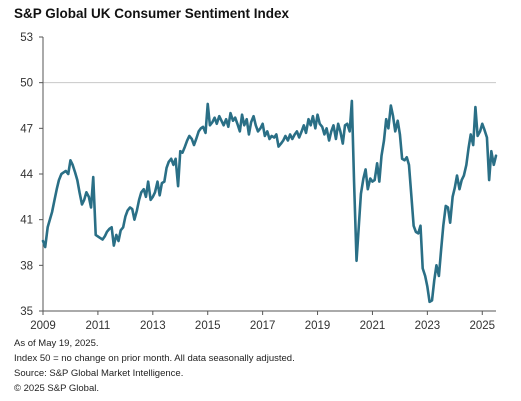  Describe the element at coordinates (482, 326) in the screenshot. I see `x-tick-label: 2025` at that location.